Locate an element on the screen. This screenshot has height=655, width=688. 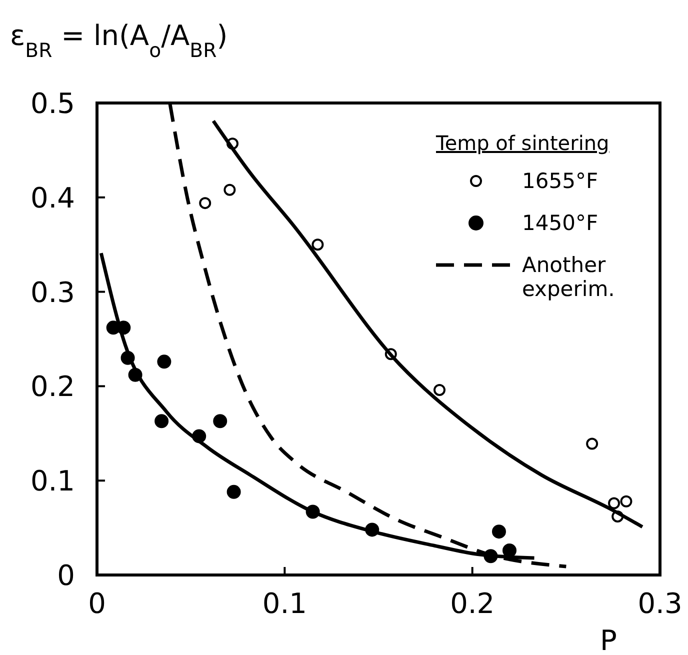
legend-label: 1450°F is located at coordinates (560, 223).